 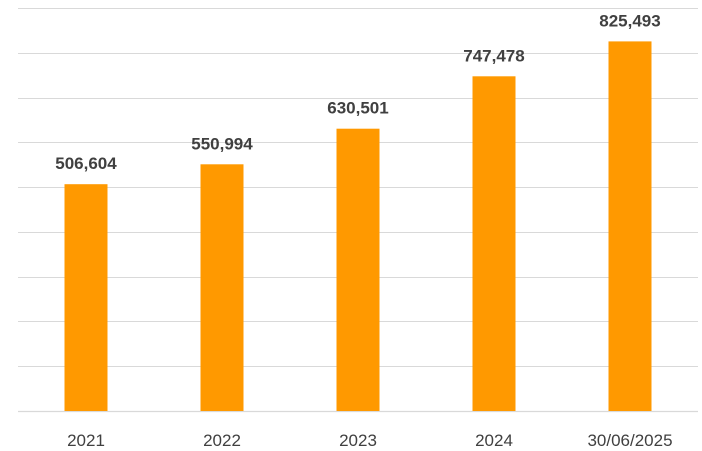 What do you see at coordinates (357, 108) in the screenshot?
I see `data-label-2: 630,501` at bounding box center [357, 108].